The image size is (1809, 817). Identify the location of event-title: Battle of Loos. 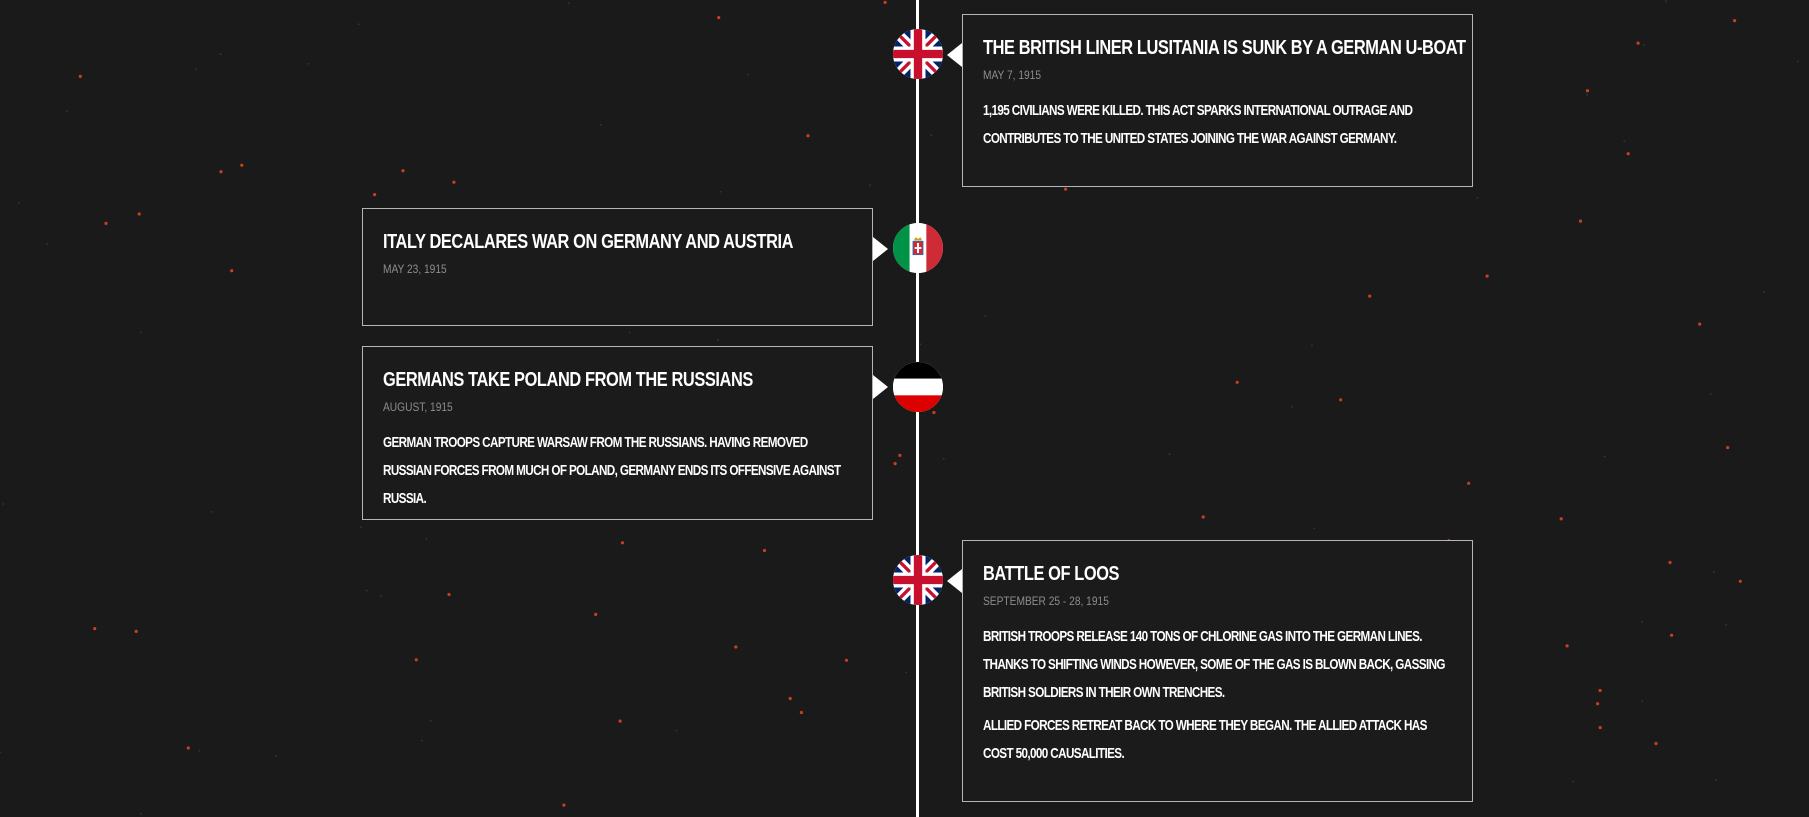
(1051, 574).